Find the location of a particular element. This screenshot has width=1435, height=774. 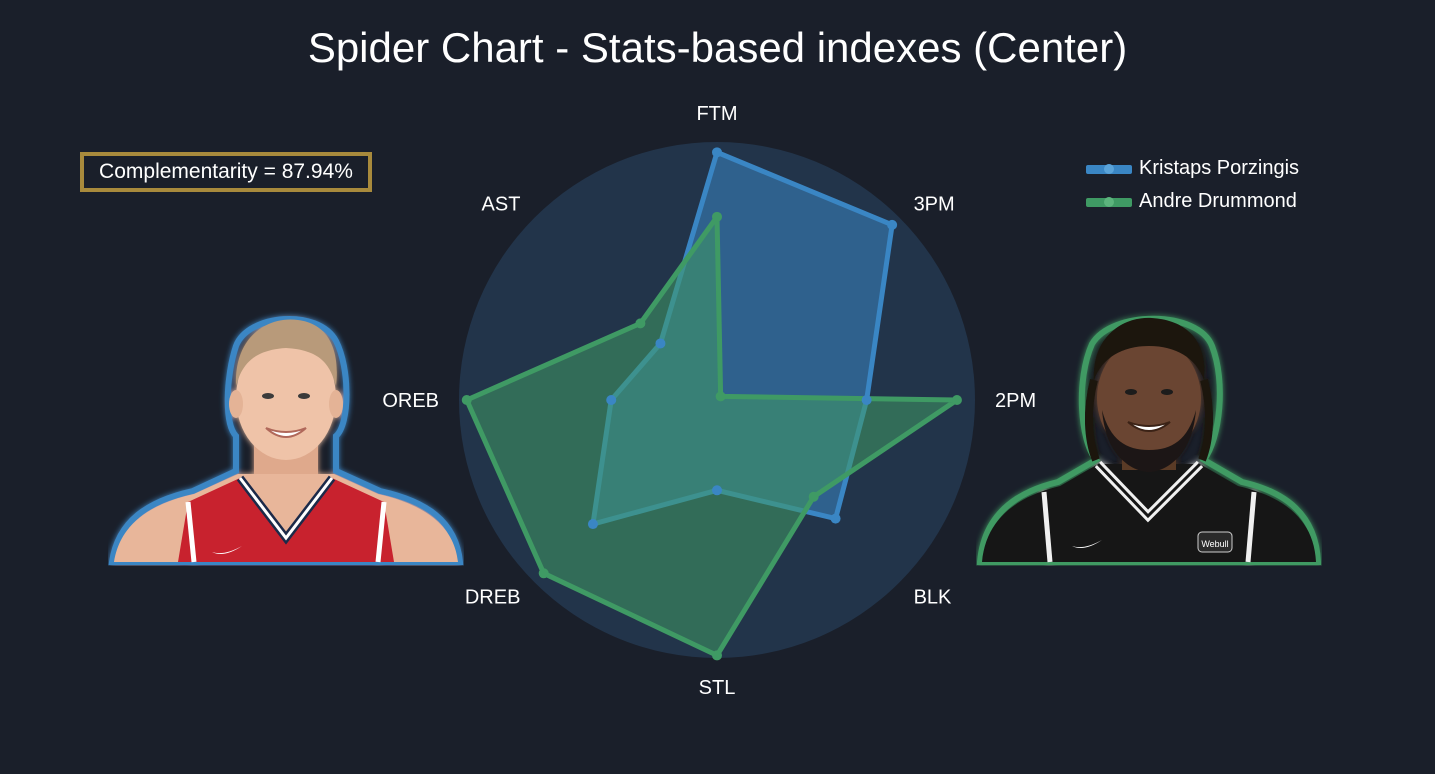

legend-item-andre: Andre Drummond is located at coordinates (1236, 201).